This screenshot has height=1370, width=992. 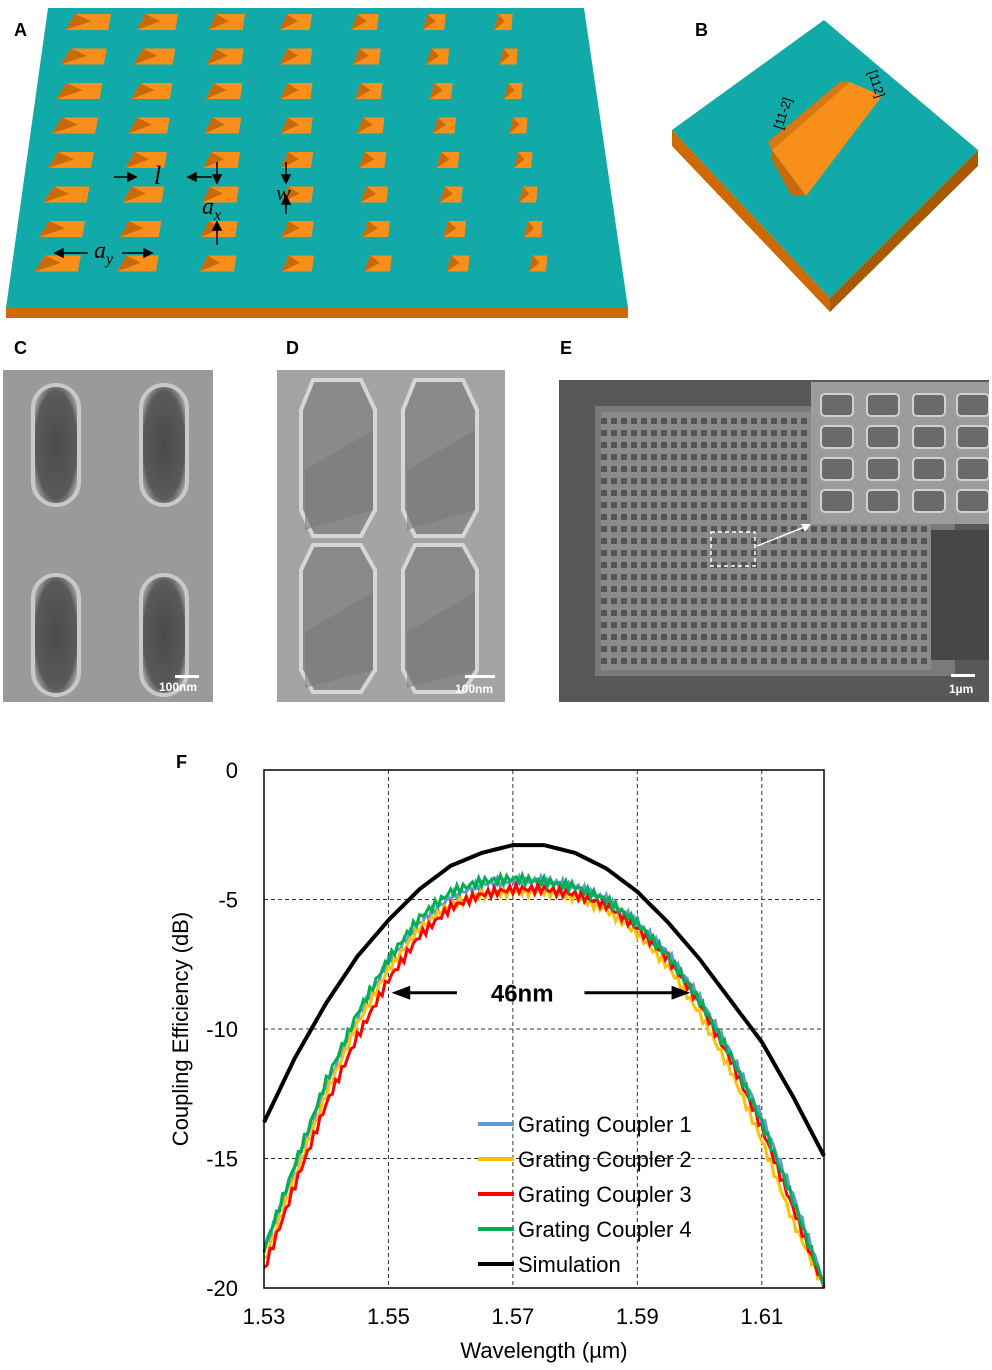 I want to click on block-right-side, so click(x=904, y=231).